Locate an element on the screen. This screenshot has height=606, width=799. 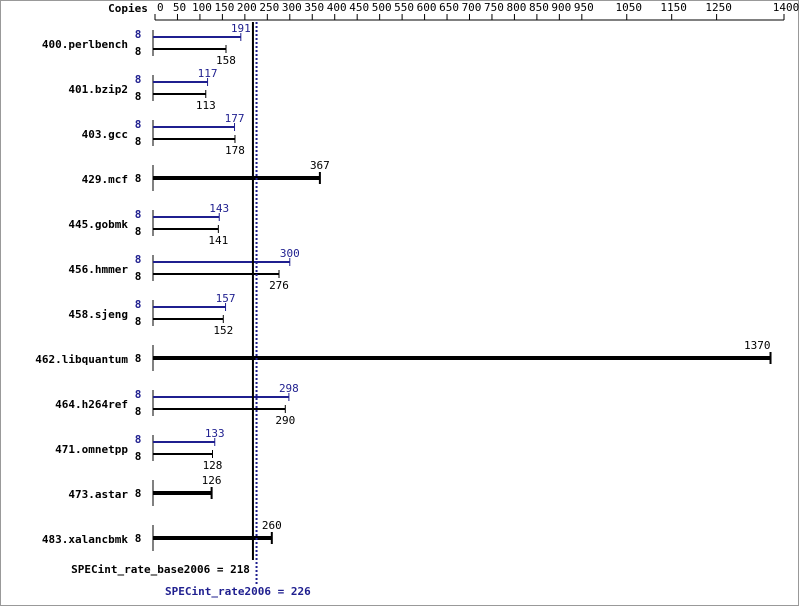
x-tick-label: 250 is located at coordinates (269, 7).